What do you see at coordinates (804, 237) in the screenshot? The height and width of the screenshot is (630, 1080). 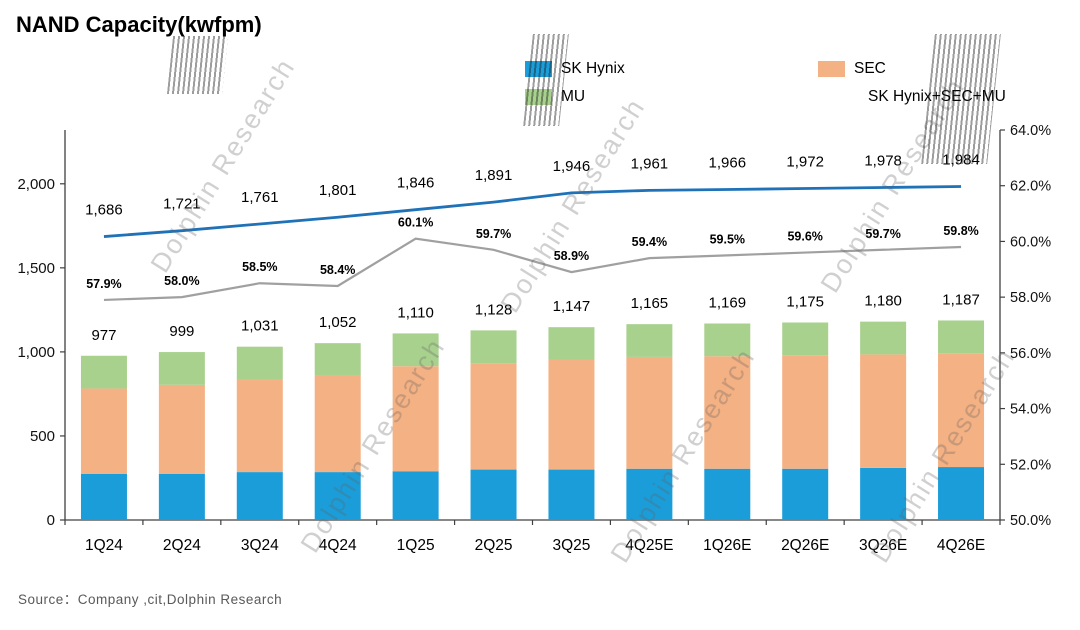 I see `utilization-label: 59.6%` at bounding box center [804, 237].